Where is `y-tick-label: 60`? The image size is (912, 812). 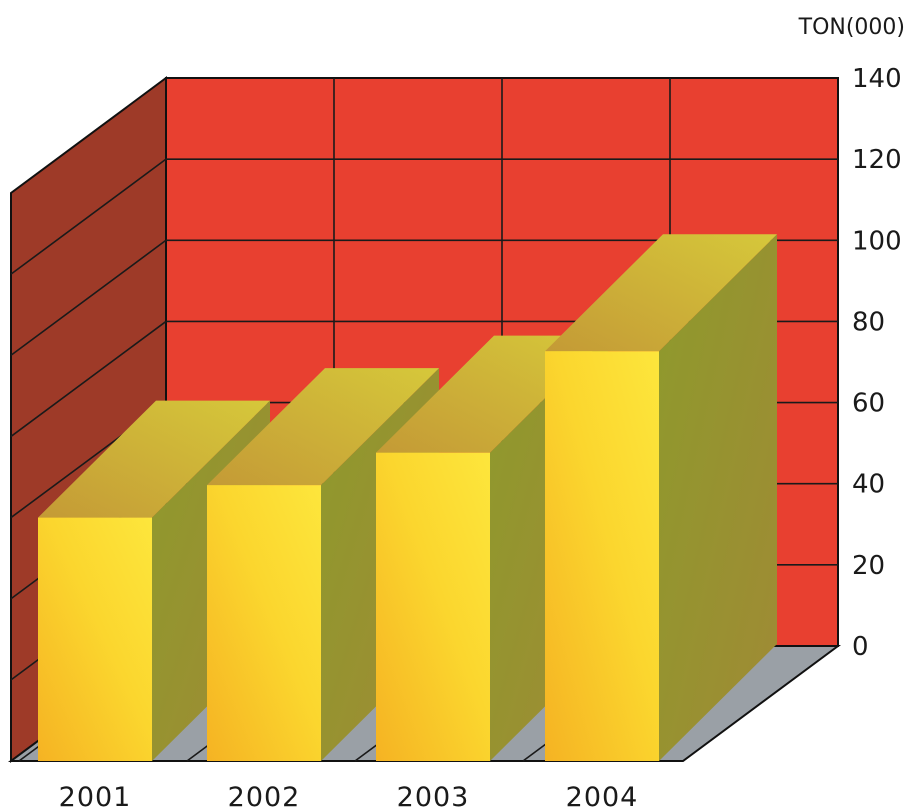
y-tick-label: 60 is located at coordinates (868, 404).